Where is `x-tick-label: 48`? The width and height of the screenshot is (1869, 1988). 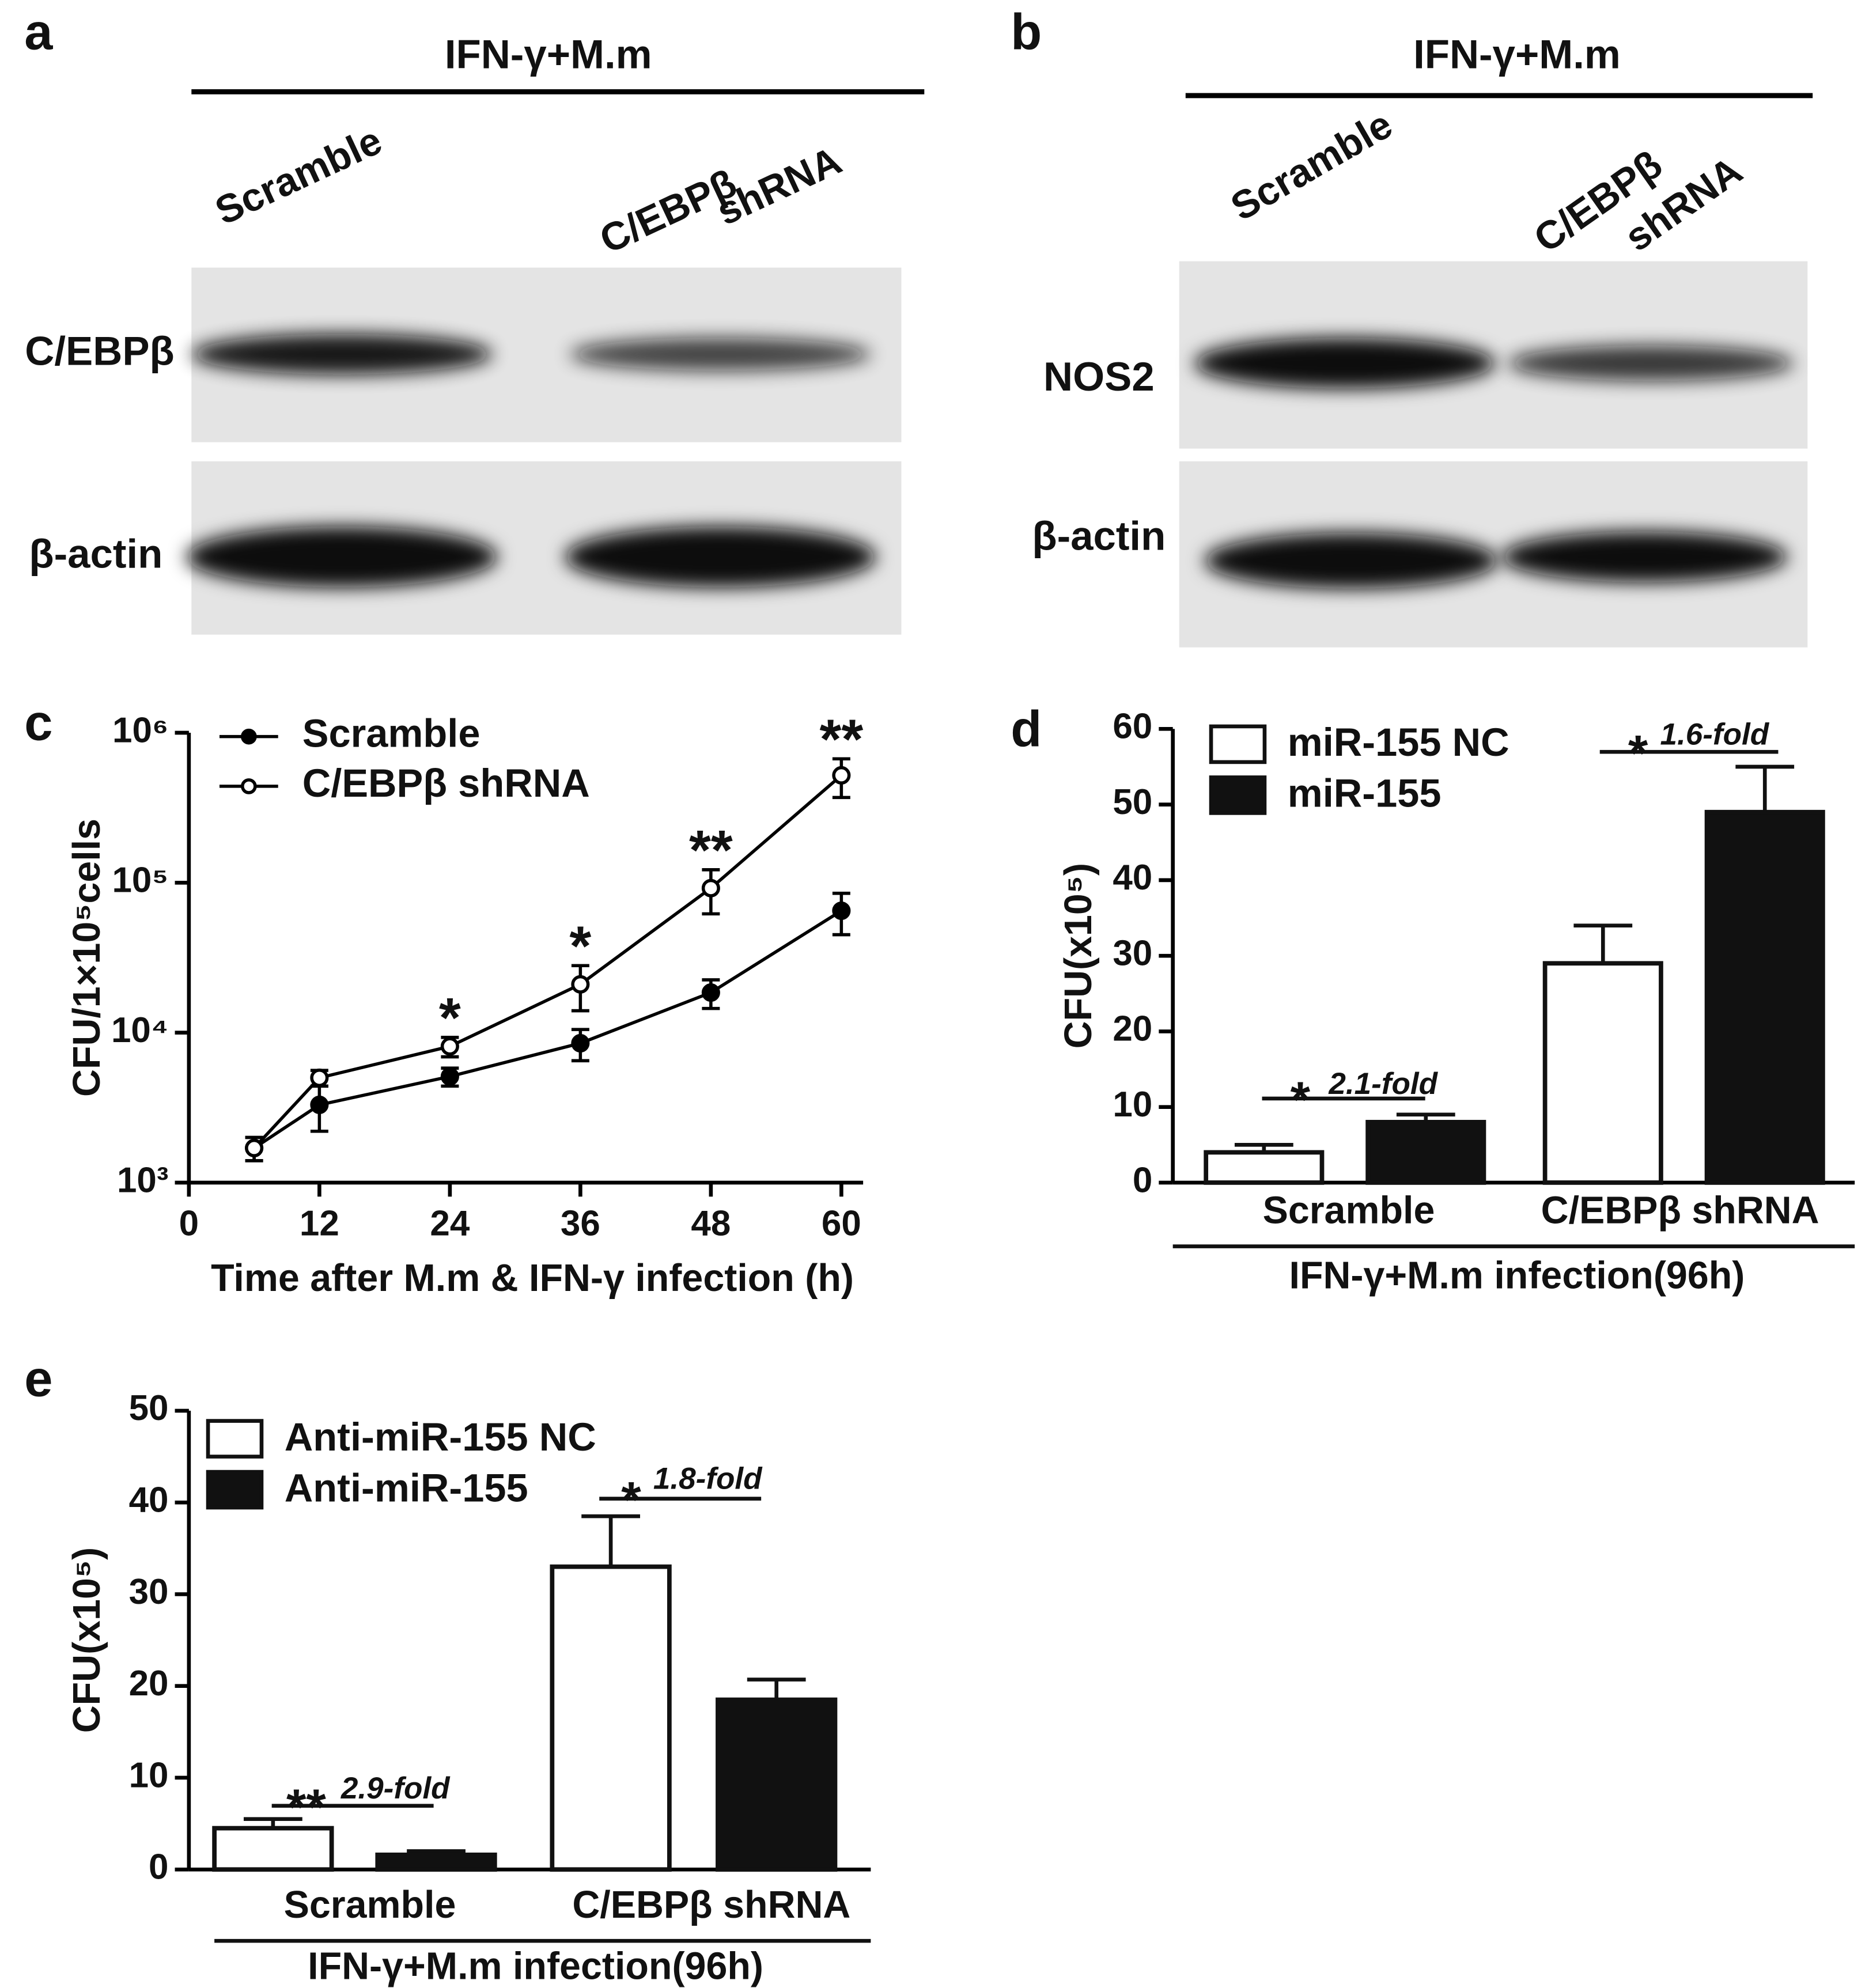
x-tick-label: 48 is located at coordinates (711, 1223).